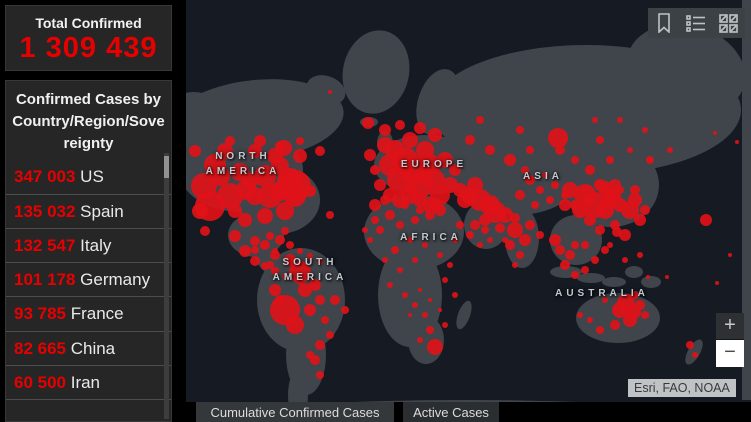  Describe the element at coordinates (45, 177) in the screenshot. I see `case-count: 347 003` at that location.